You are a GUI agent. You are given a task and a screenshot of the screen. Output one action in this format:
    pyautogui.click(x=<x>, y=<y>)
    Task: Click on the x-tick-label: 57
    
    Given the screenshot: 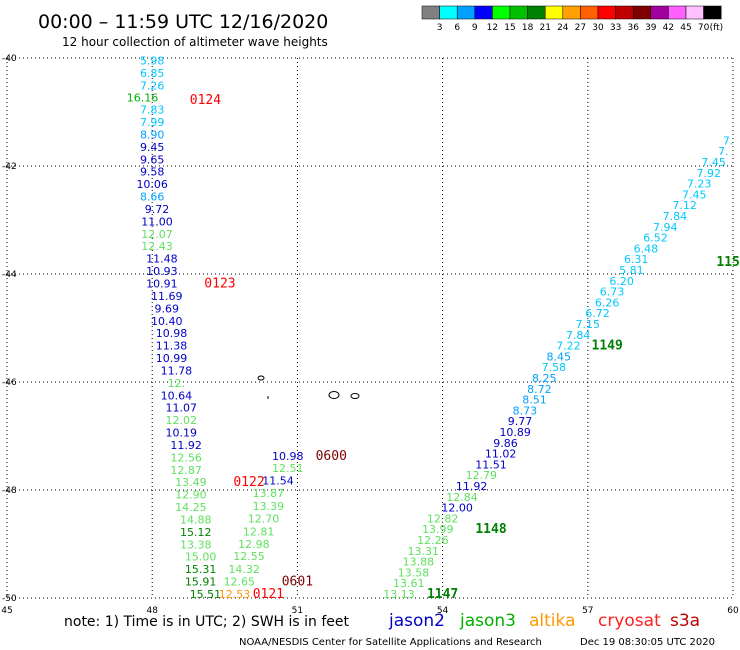 What is the action you would take?
    pyautogui.click(x=587, y=611)
    